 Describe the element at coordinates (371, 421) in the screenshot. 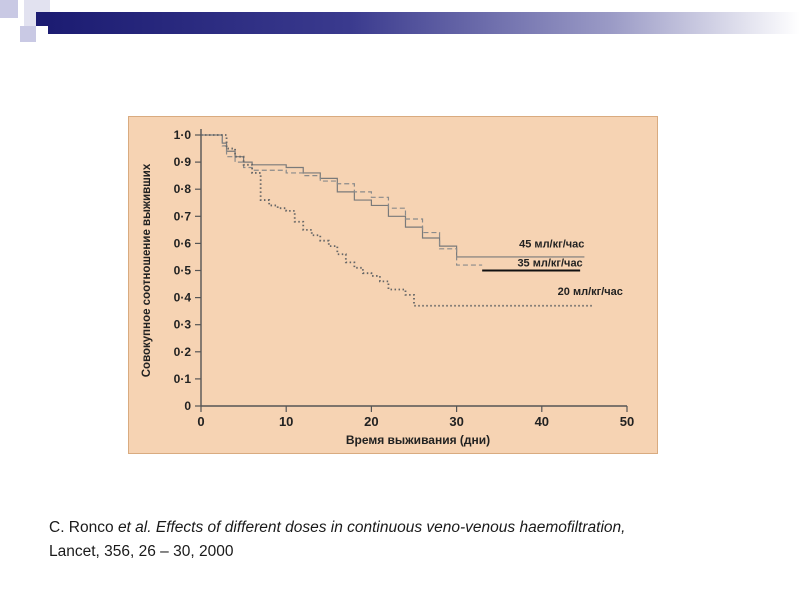

I see `x-tick-label: 20` at that location.